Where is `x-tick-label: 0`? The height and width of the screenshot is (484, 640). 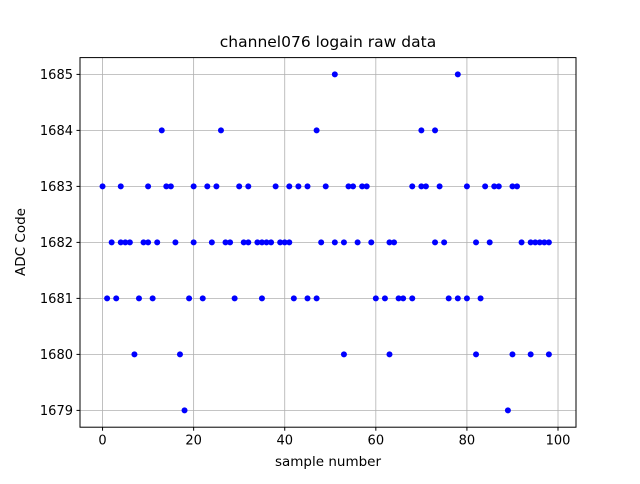 x-tick-label: 0 is located at coordinates (102, 441).